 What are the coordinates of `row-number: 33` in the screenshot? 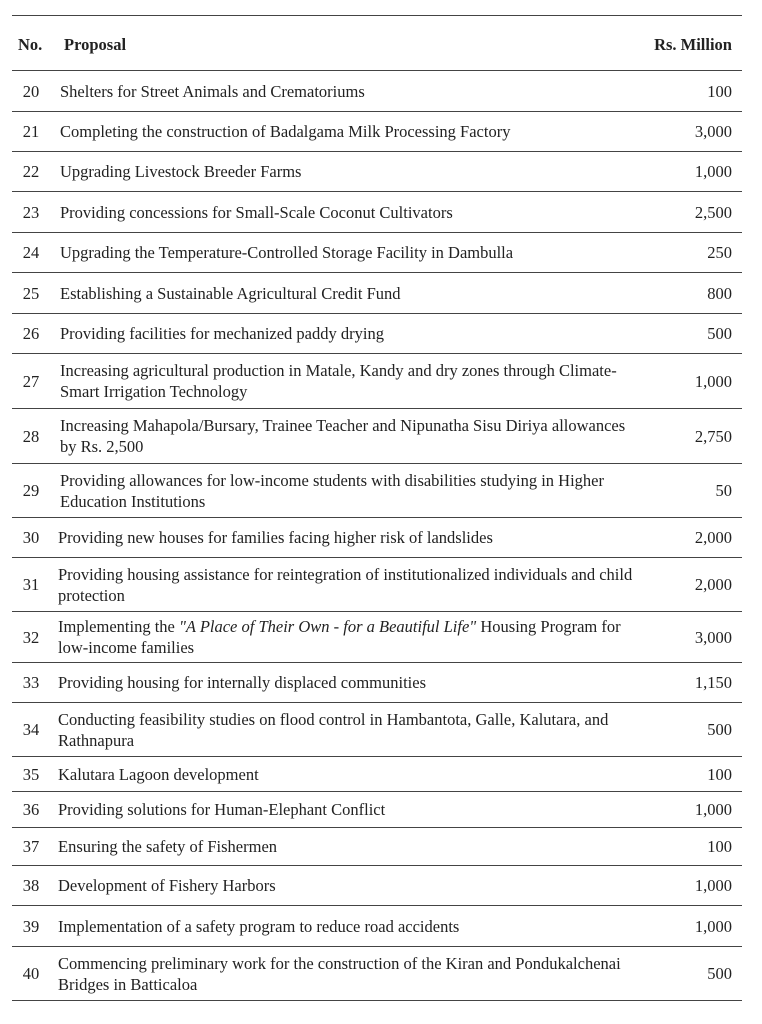 It's located at (31, 682).